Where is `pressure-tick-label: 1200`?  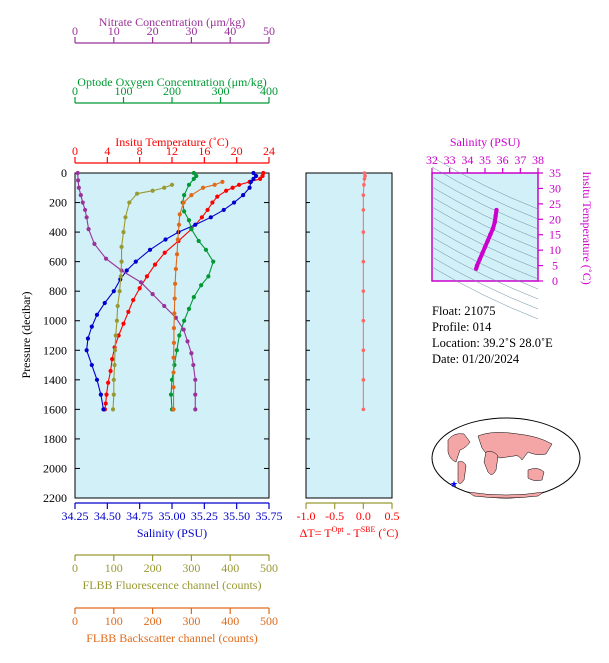
pressure-tick-label: 1200 is located at coordinates (55, 350).